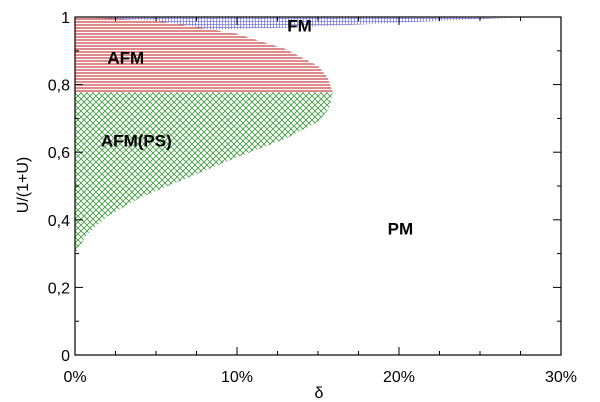 The height and width of the screenshot is (402, 600). Describe the element at coordinates (59, 288) in the screenshot. I see `y-tick-label: 0,2` at that location.